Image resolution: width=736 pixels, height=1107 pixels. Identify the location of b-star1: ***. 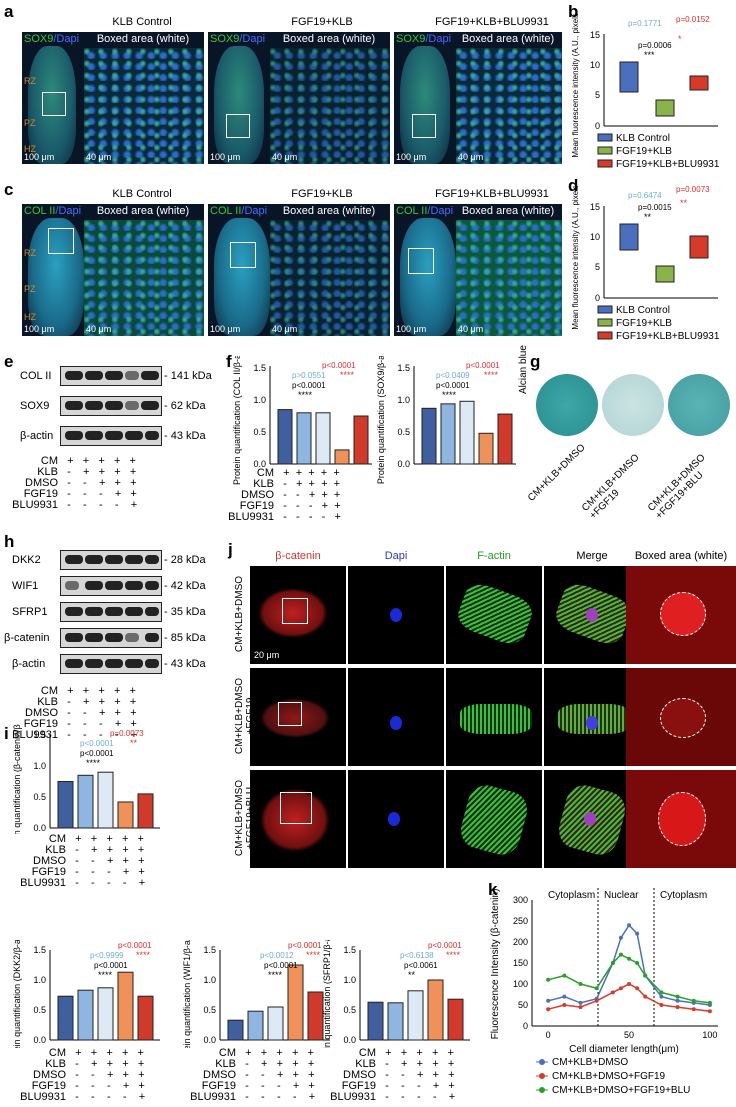
(649, 55).